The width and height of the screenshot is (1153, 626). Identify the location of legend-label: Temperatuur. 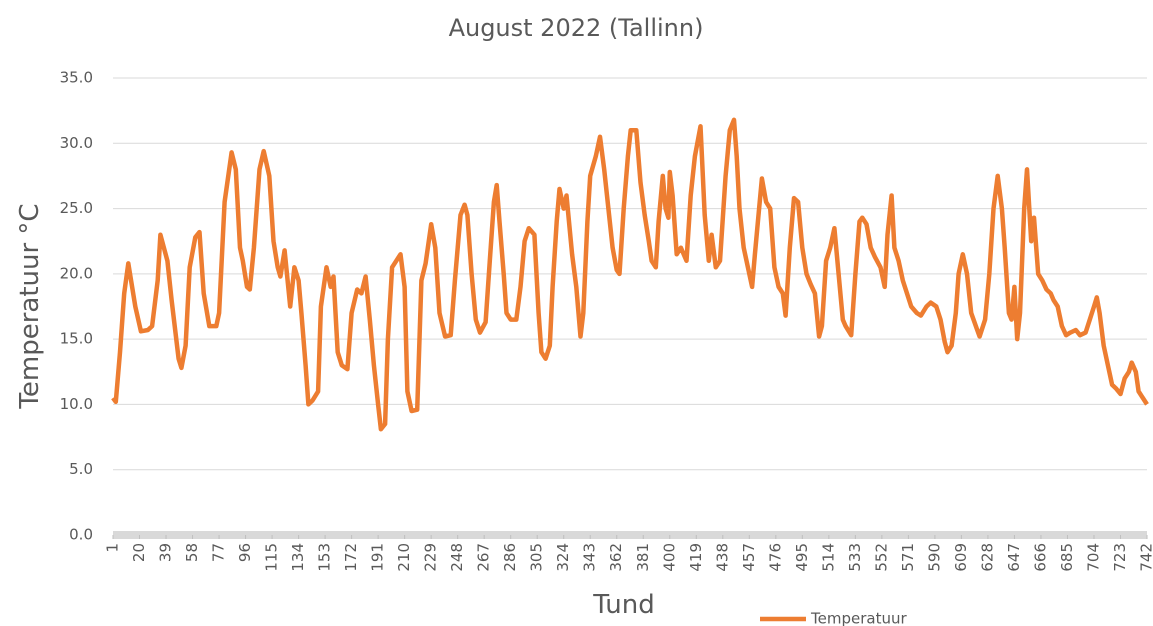
(858, 618).